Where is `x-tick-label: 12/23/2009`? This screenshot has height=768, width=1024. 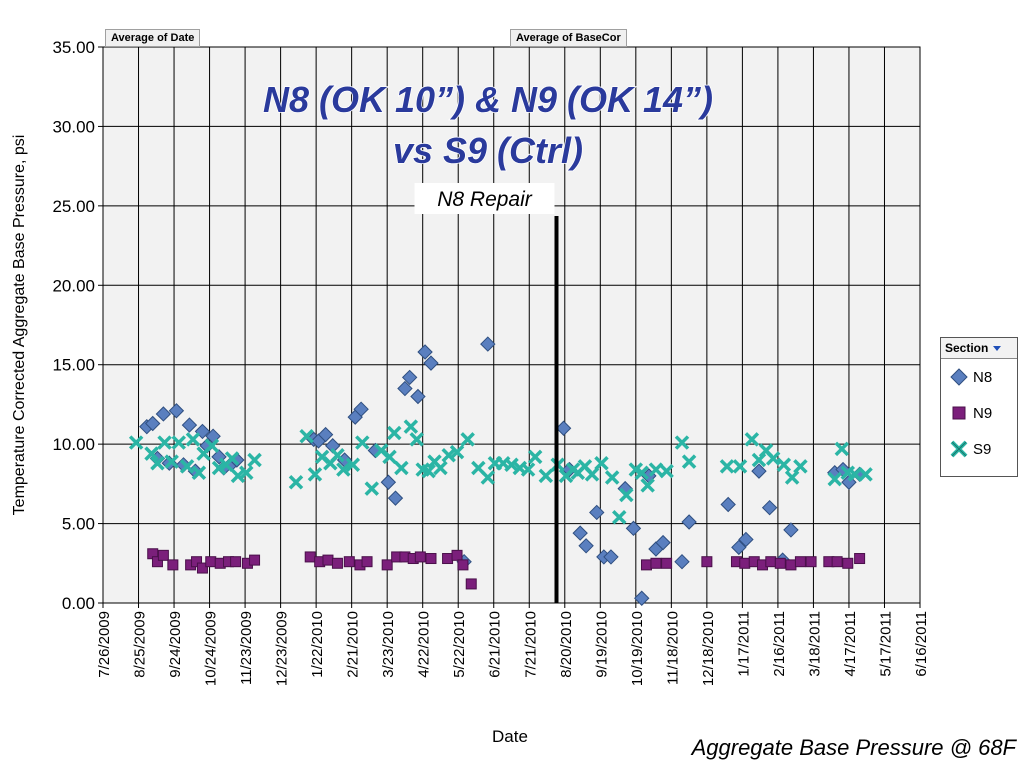 x-tick-label: 12/23/2009 is located at coordinates (282, 648).